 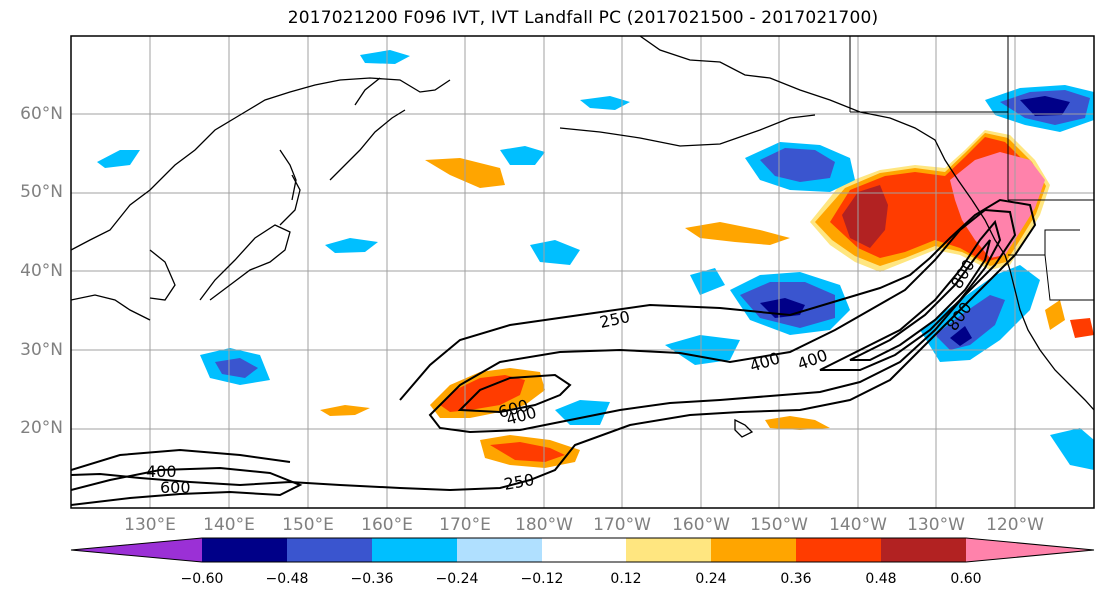 What do you see at coordinates (41, 271) in the screenshot?
I see `lat-label: 40°N` at bounding box center [41, 271].